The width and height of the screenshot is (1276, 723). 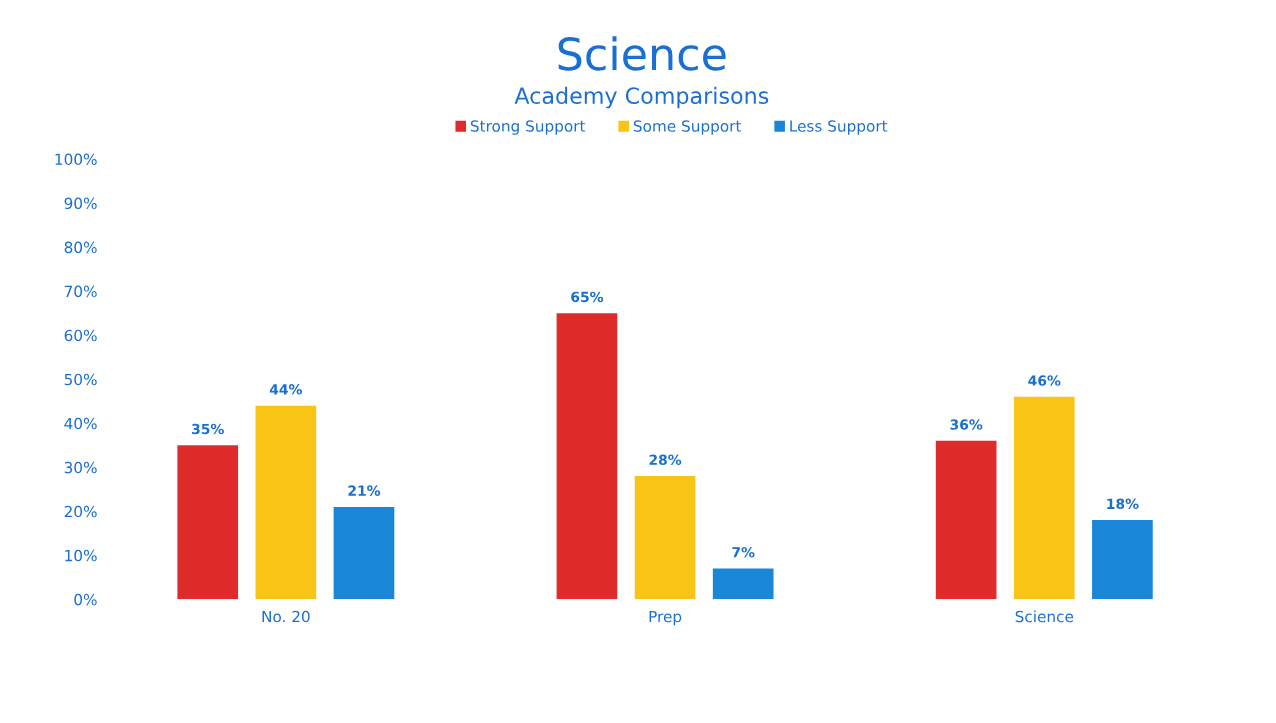 What do you see at coordinates (665, 460) in the screenshot?
I see `data-label: 28%` at bounding box center [665, 460].